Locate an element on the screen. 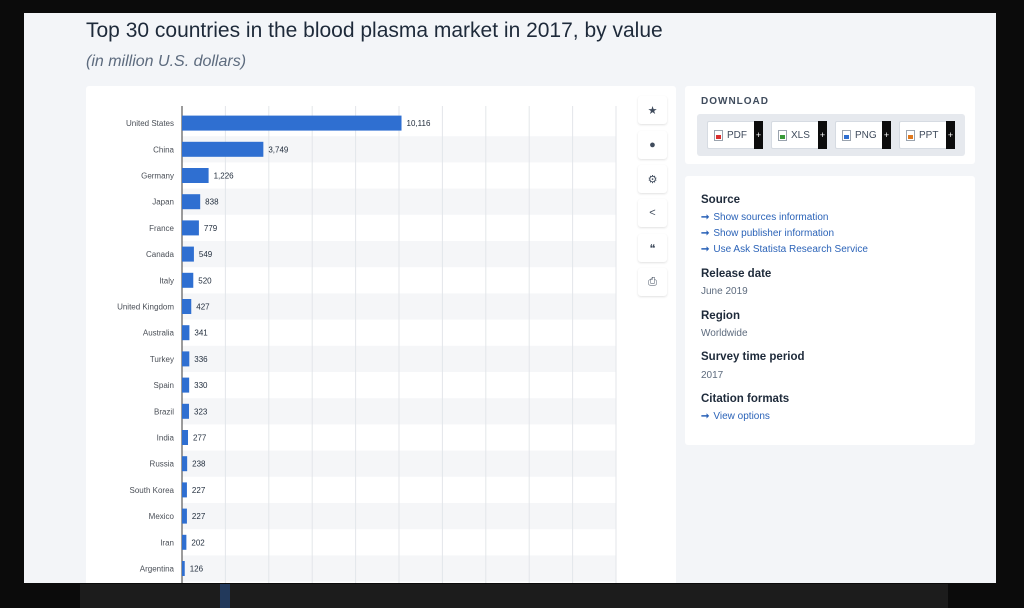  value-label: 549 is located at coordinates (206, 254).